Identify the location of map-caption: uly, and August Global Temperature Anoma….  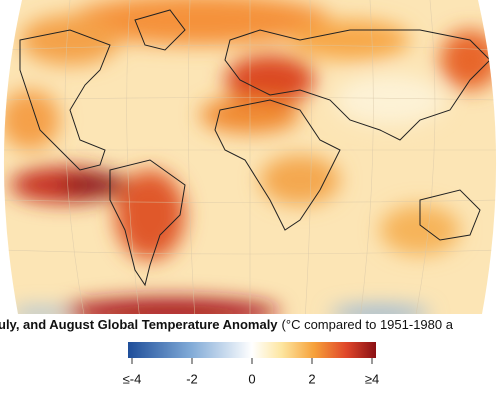
(227, 324).